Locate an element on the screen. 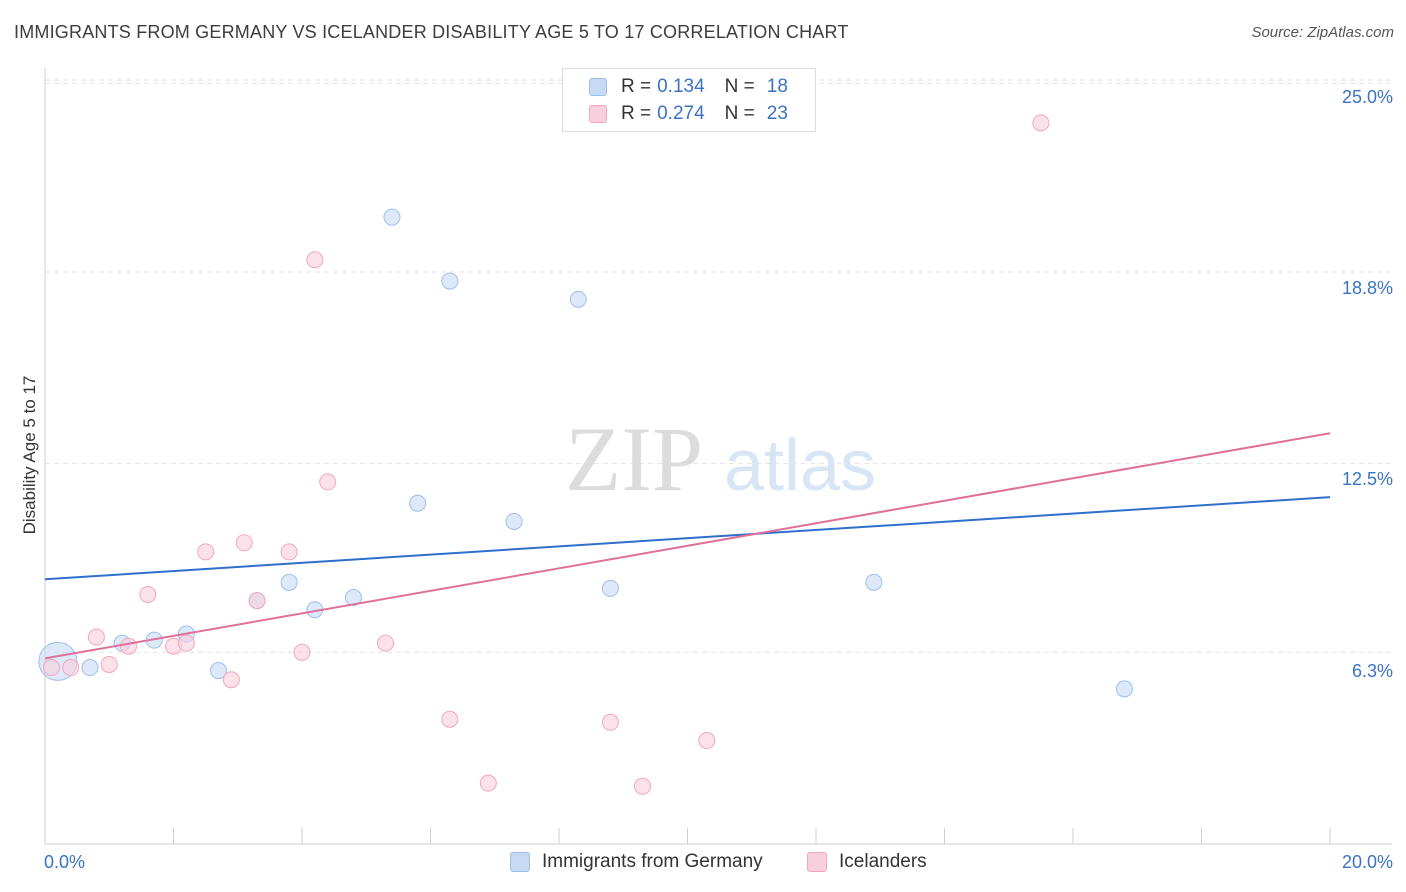  watermark-zip: ZIP is located at coordinates (634, 459).